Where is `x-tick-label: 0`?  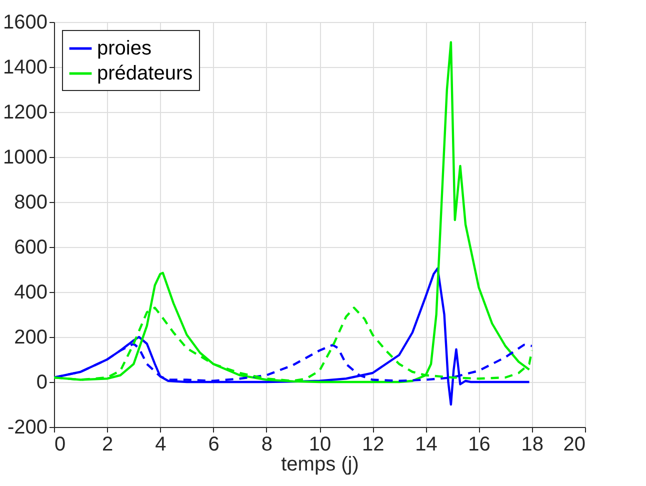
x-tick-label: 0 is located at coordinates (60, 445).